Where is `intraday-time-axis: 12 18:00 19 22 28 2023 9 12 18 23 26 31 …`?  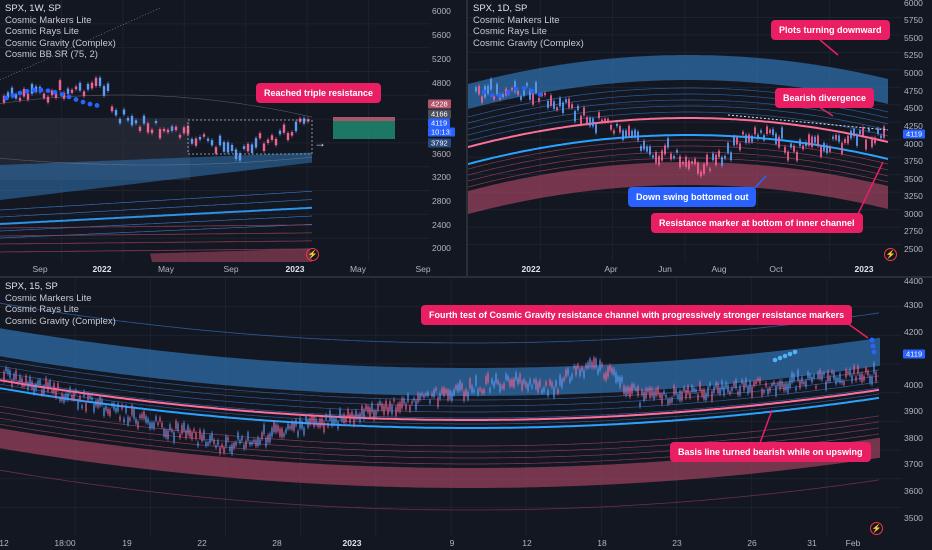 intraday-time-axis: 12 18:00 19 22 28 2023 9 12 18 23 26 31 … is located at coordinates (451, 543).